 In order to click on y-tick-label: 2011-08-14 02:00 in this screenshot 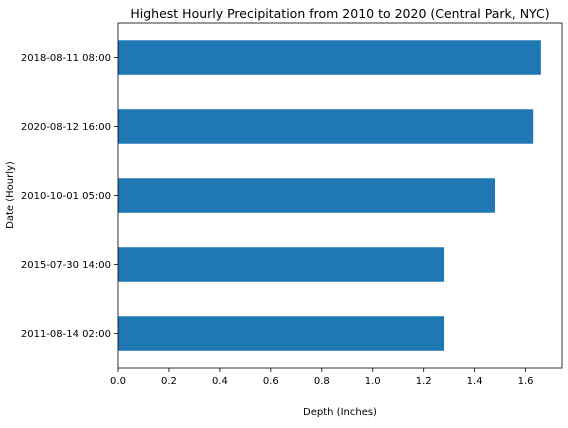, I will do `click(66, 334)`.